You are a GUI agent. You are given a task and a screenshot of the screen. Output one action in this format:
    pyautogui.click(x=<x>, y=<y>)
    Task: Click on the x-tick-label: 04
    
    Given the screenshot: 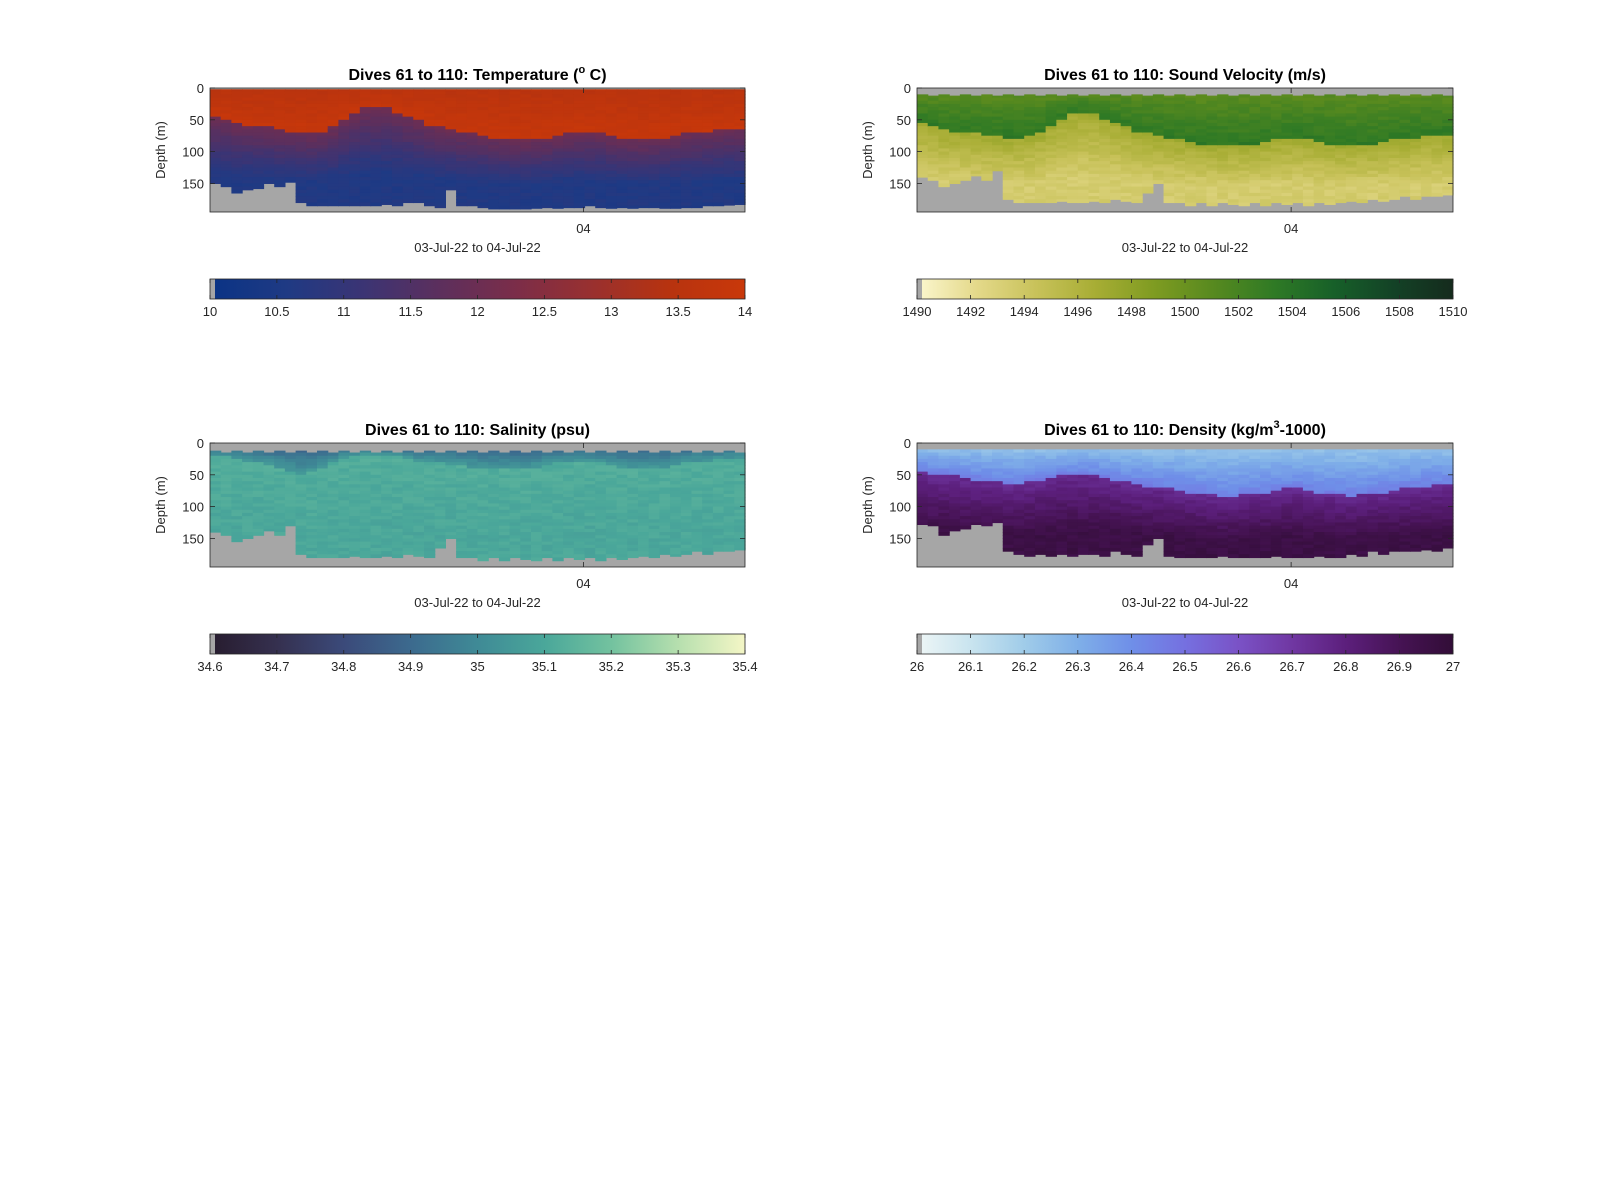 What is the action you would take?
    pyautogui.click(x=1291, y=228)
    